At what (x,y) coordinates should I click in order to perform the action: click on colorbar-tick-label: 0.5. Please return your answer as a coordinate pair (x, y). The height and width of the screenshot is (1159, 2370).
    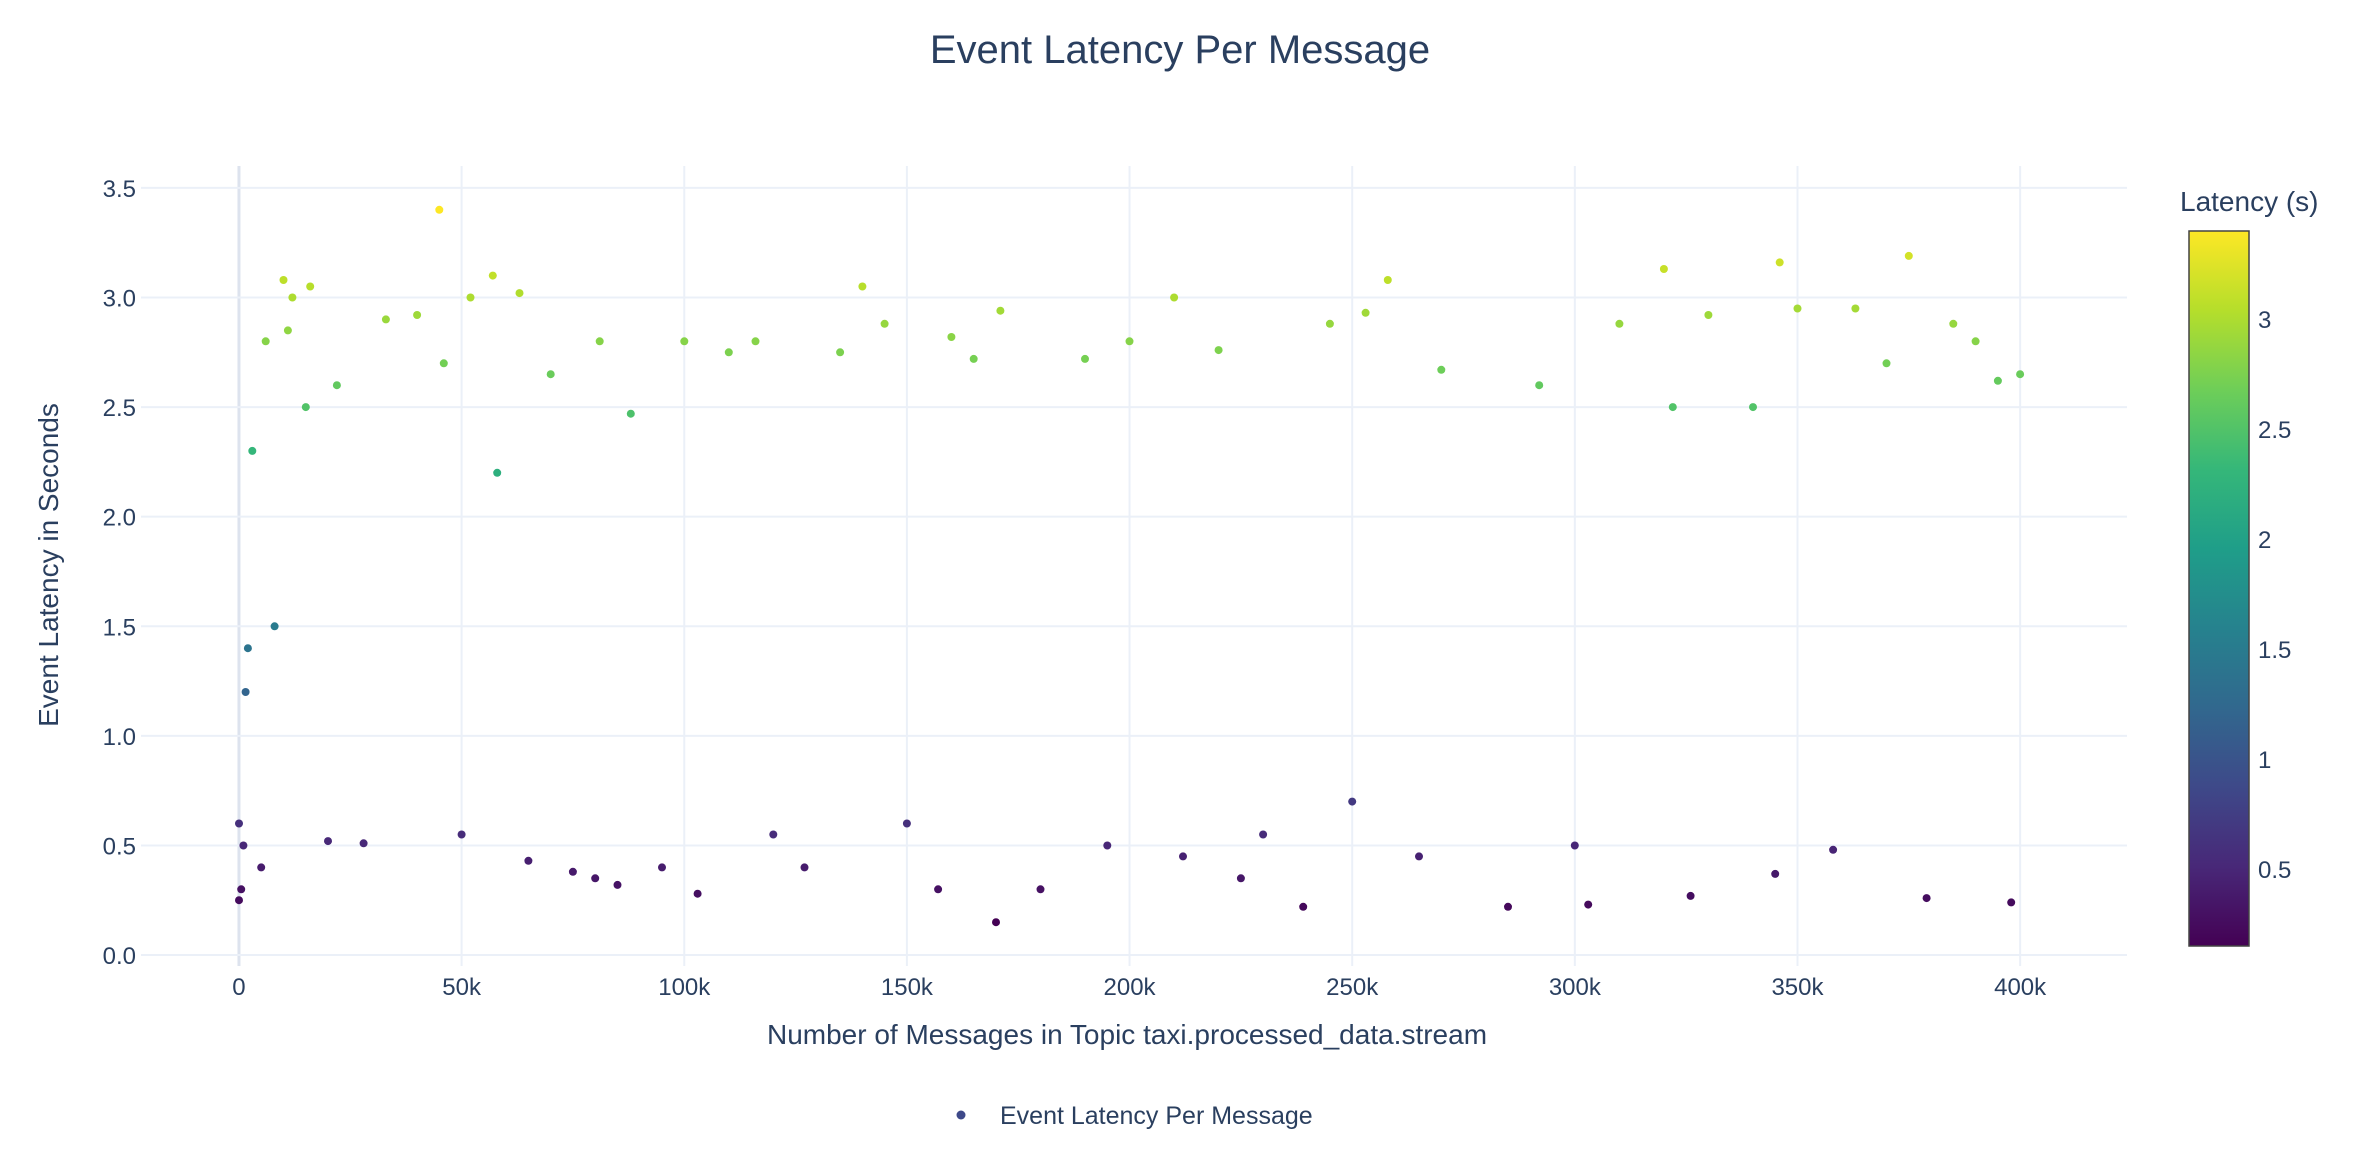
    Looking at the image, I should click on (2274, 870).